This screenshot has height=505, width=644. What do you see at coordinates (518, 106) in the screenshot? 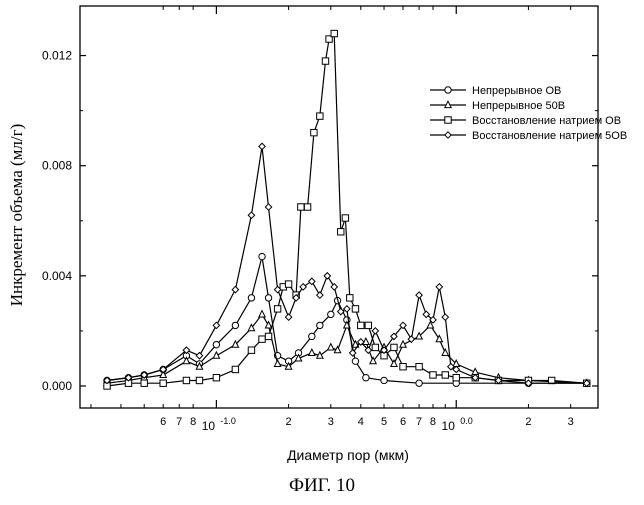
I see `legend-label: Непрерывное 50В` at bounding box center [518, 106].